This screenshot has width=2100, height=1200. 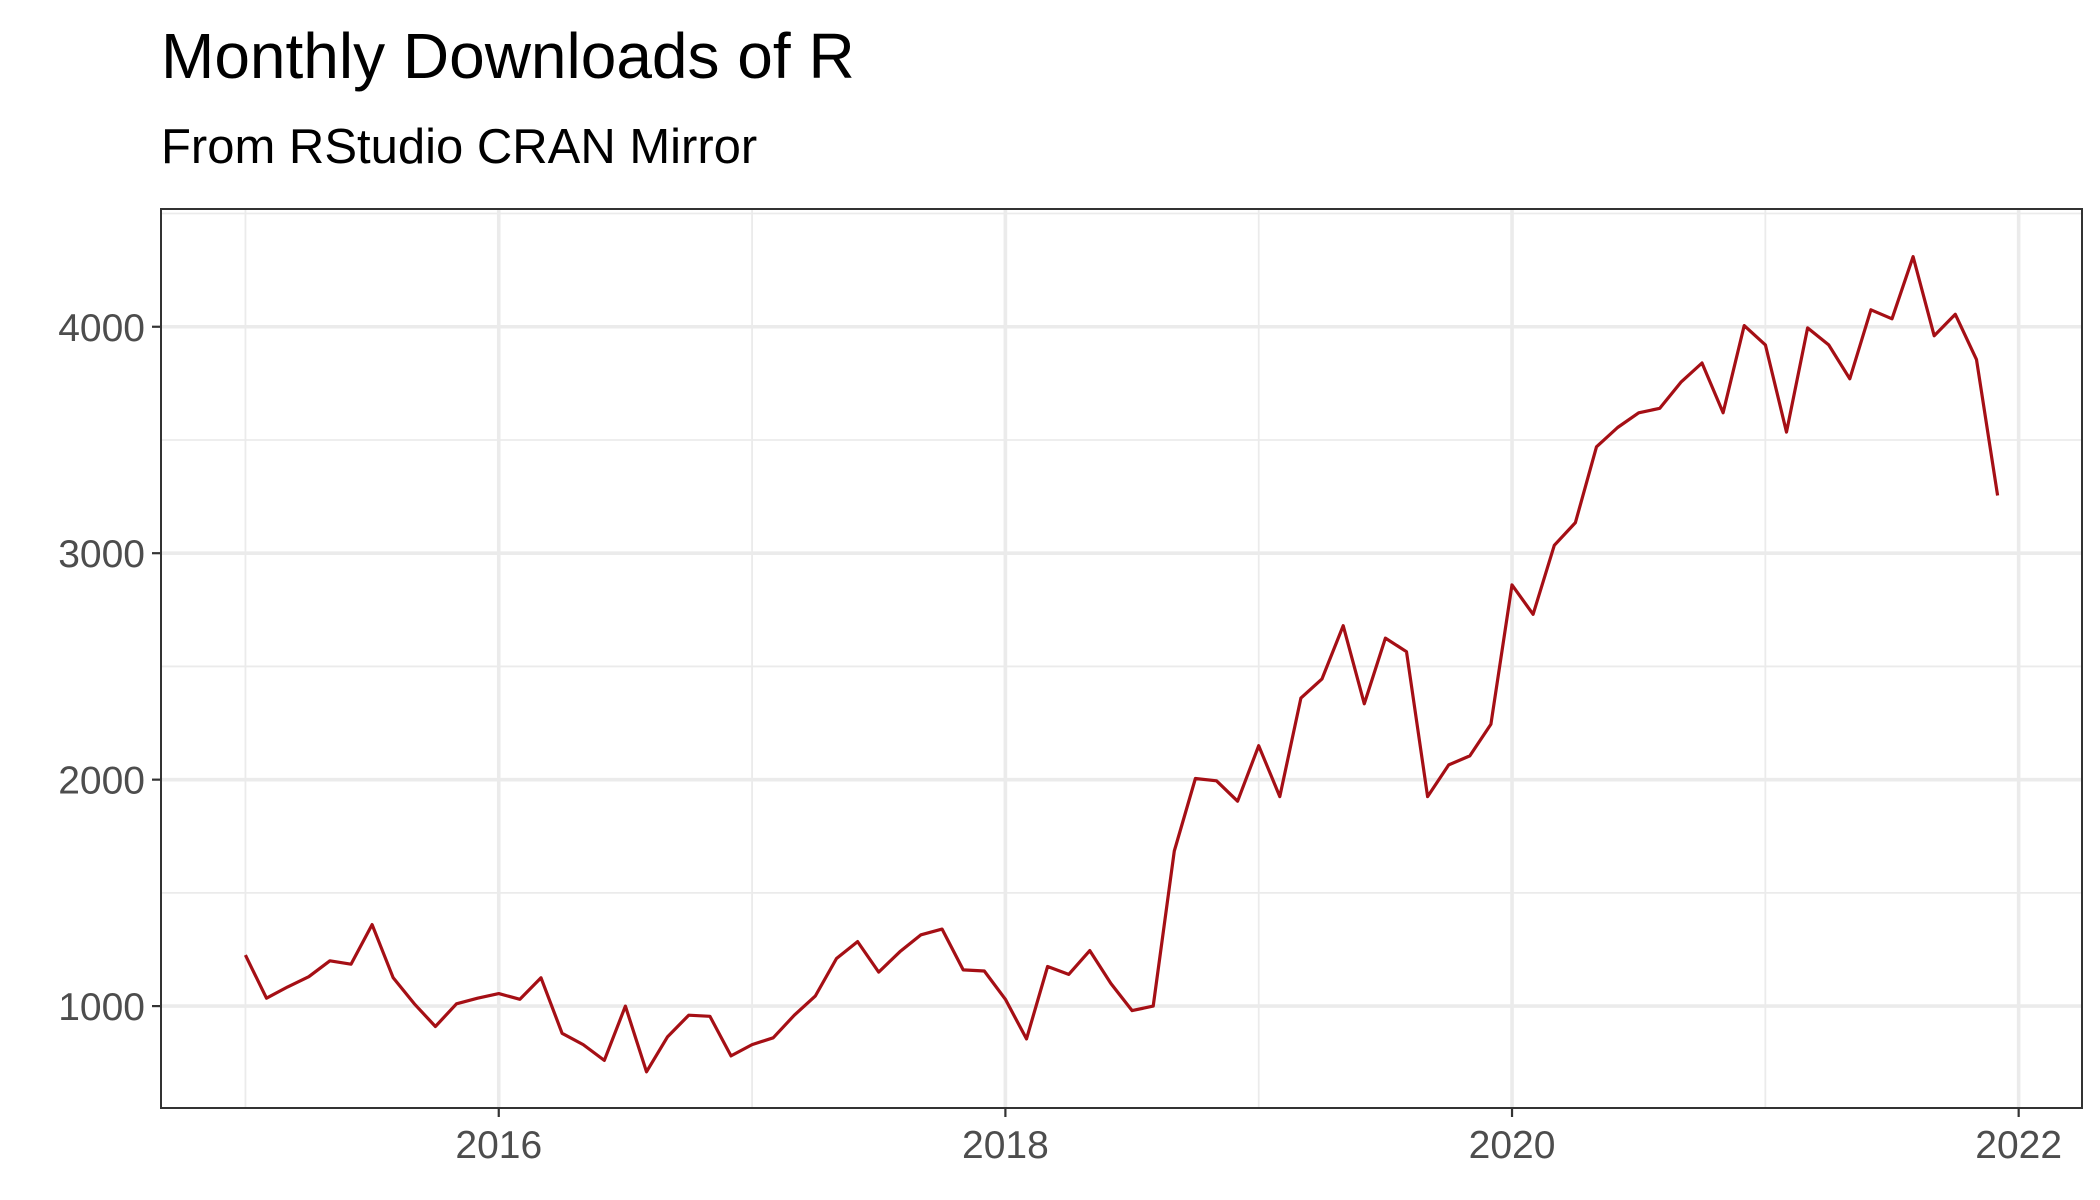 What do you see at coordinates (101, 781) in the screenshot?
I see `y-tick-label: 2000` at bounding box center [101, 781].